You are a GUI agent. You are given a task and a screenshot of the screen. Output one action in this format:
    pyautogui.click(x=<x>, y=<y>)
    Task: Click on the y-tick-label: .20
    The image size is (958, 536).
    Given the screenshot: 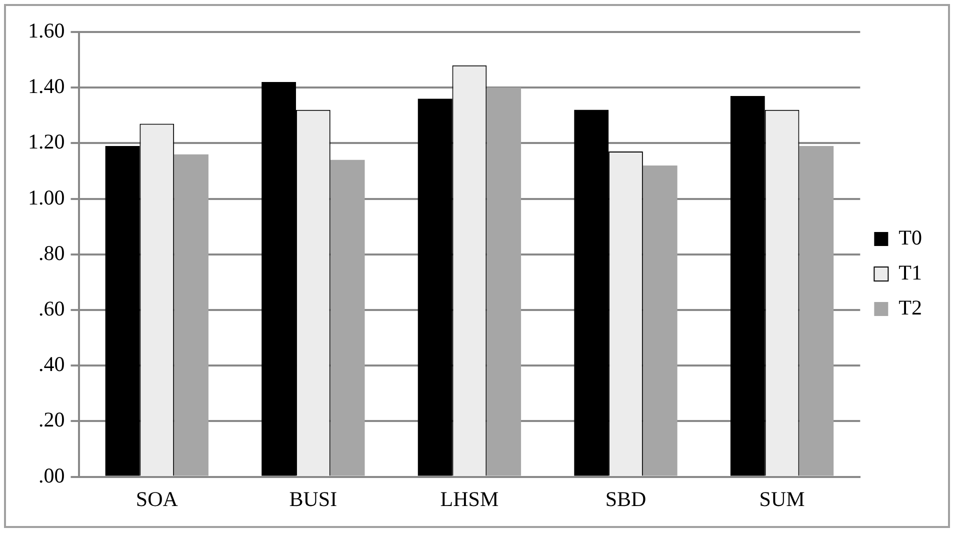 What is the action you would take?
    pyautogui.click(x=51, y=420)
    